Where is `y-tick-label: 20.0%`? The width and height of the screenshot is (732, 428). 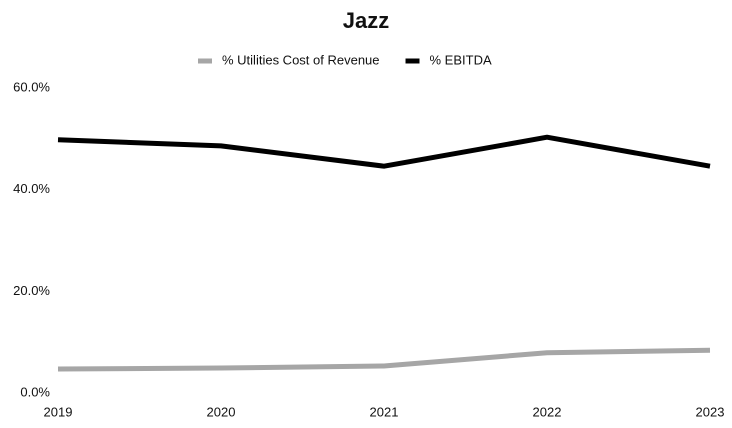
y-tick-label: 20.0% is located at coordinates (31, 290).